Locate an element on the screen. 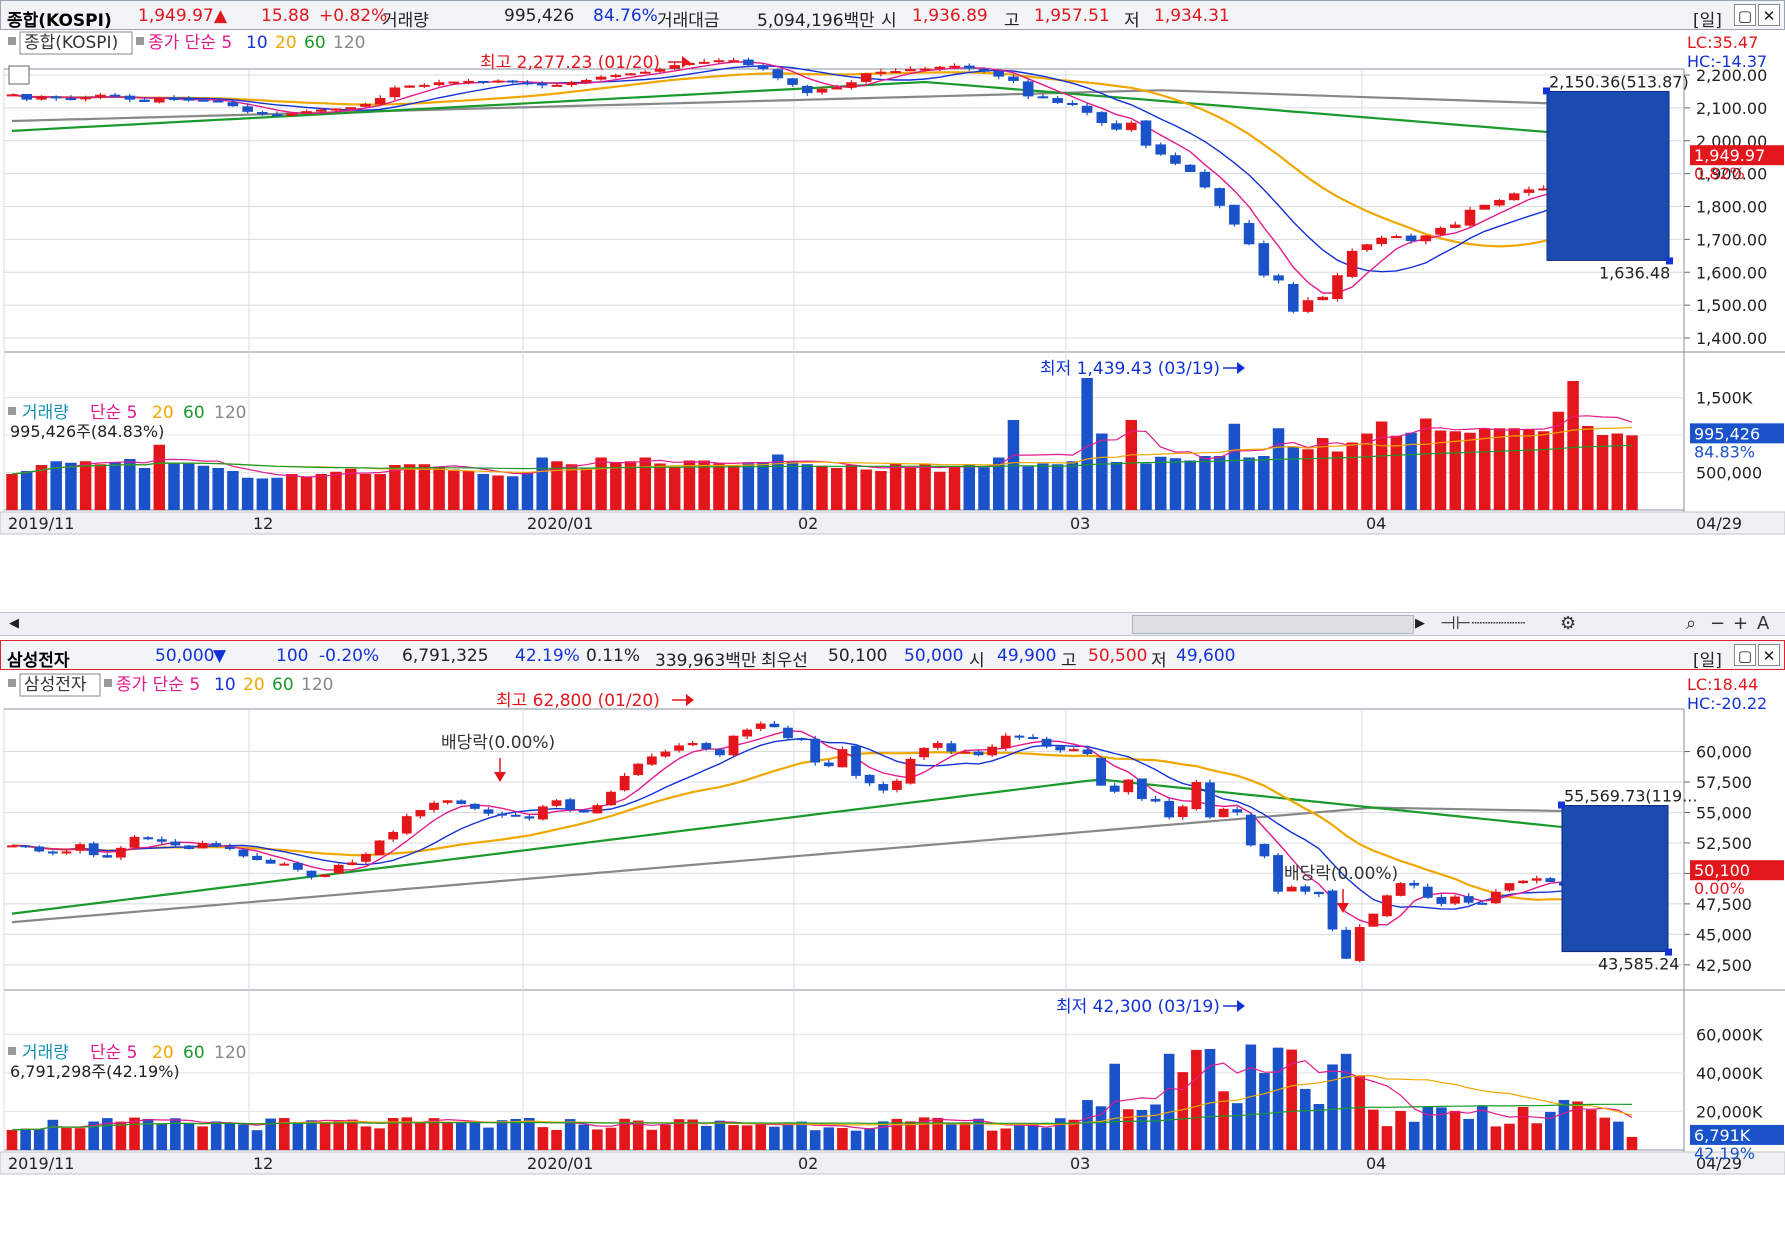 This screenshot has width=1785, height=1254. x-tick-label: 02 is located at coordinates (808, 1163).